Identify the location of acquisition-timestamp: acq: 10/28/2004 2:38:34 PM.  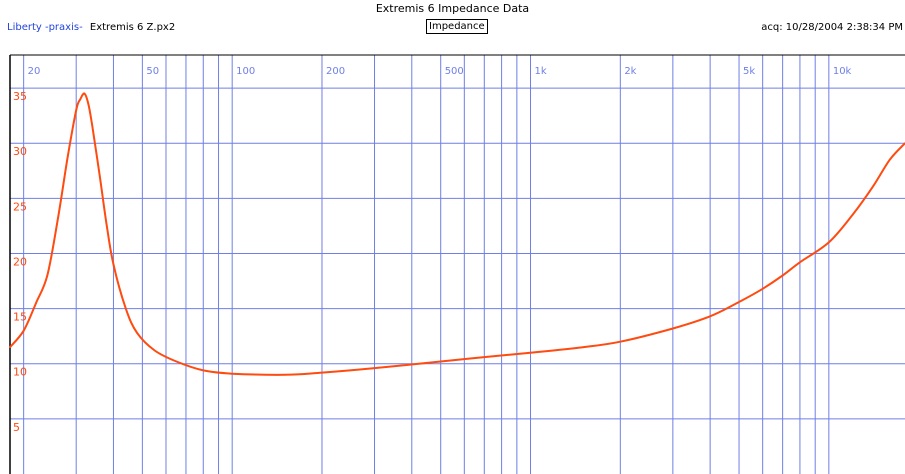
(832, 27).